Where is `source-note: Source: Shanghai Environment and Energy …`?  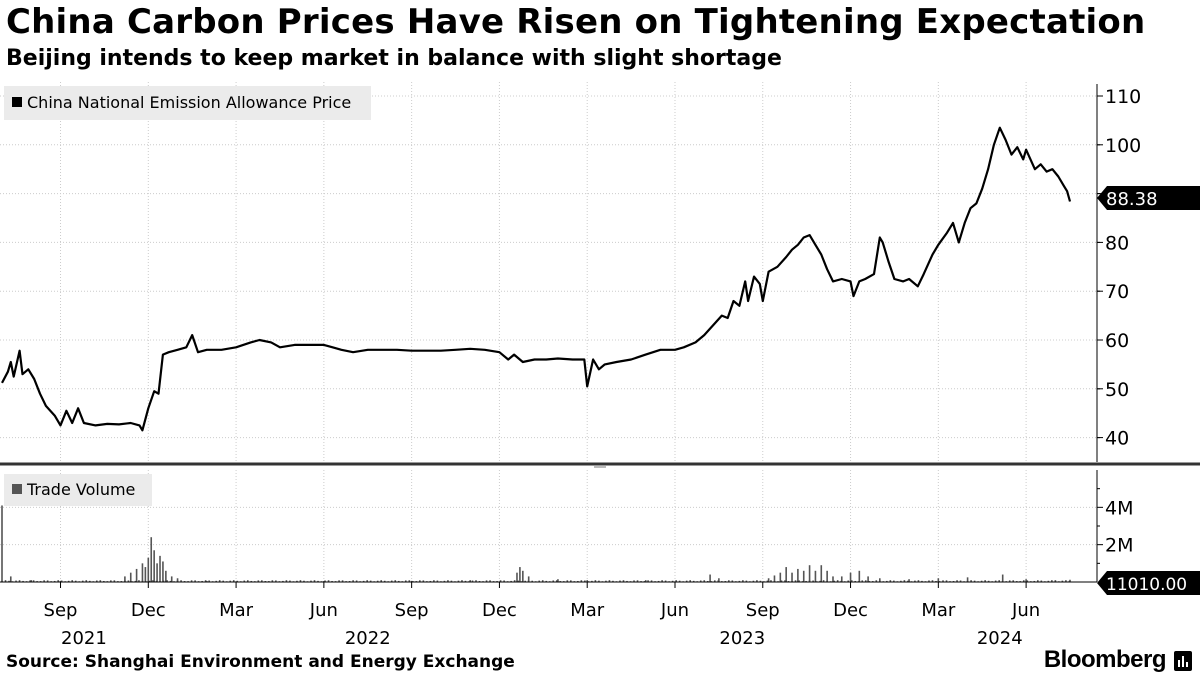 source-note: Source: Shanghai Environment and Energy … is located at coordinates (260, 662).